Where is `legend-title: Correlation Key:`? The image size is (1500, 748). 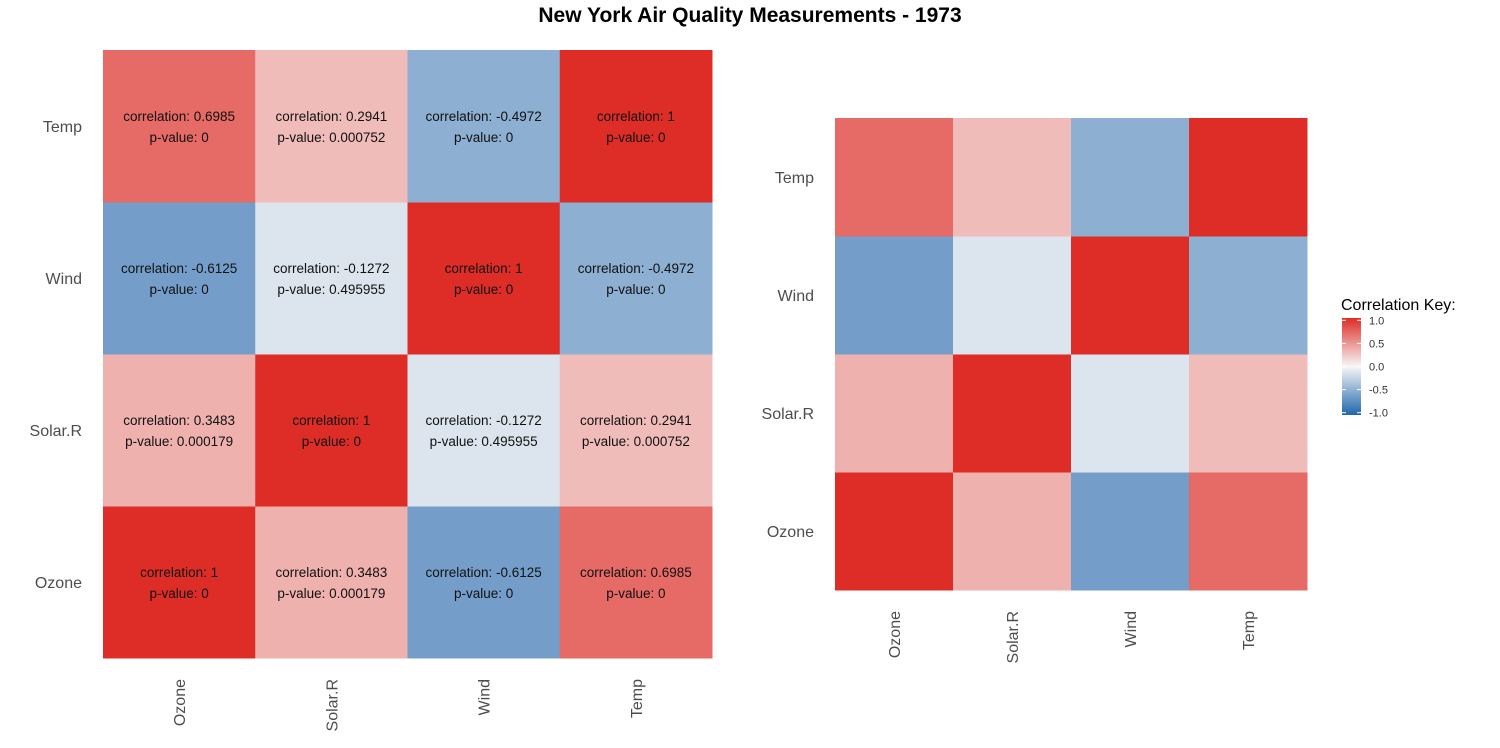
legend-title: Correlation Key: is located at coordinates (1398, 305).